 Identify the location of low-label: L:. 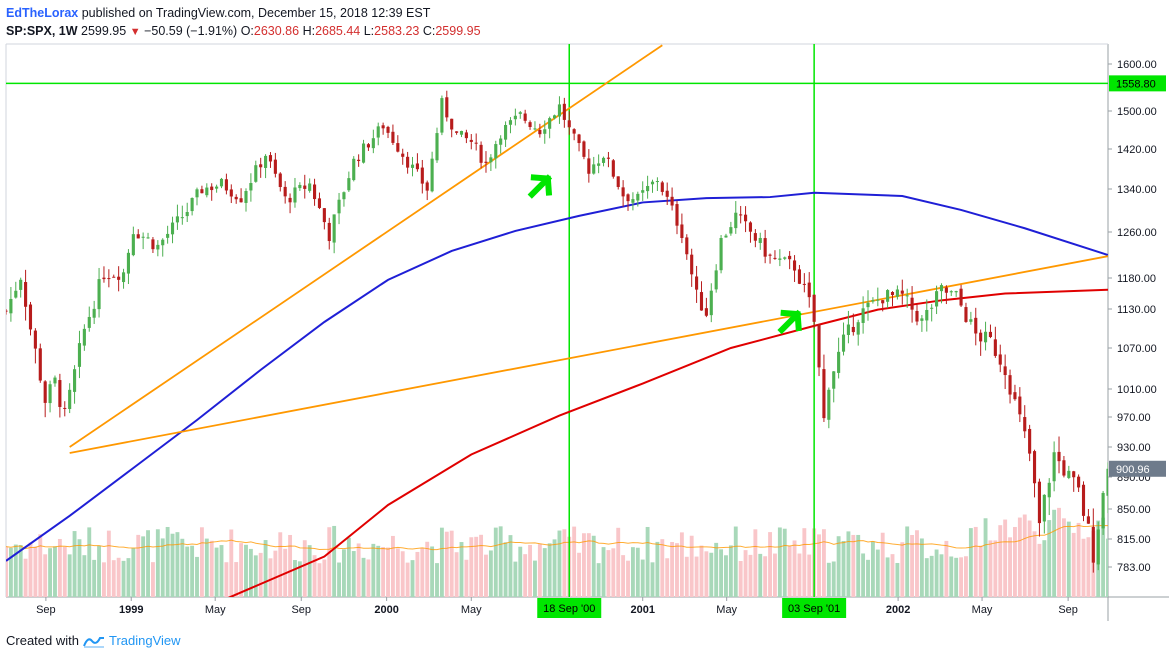
(369, 31).